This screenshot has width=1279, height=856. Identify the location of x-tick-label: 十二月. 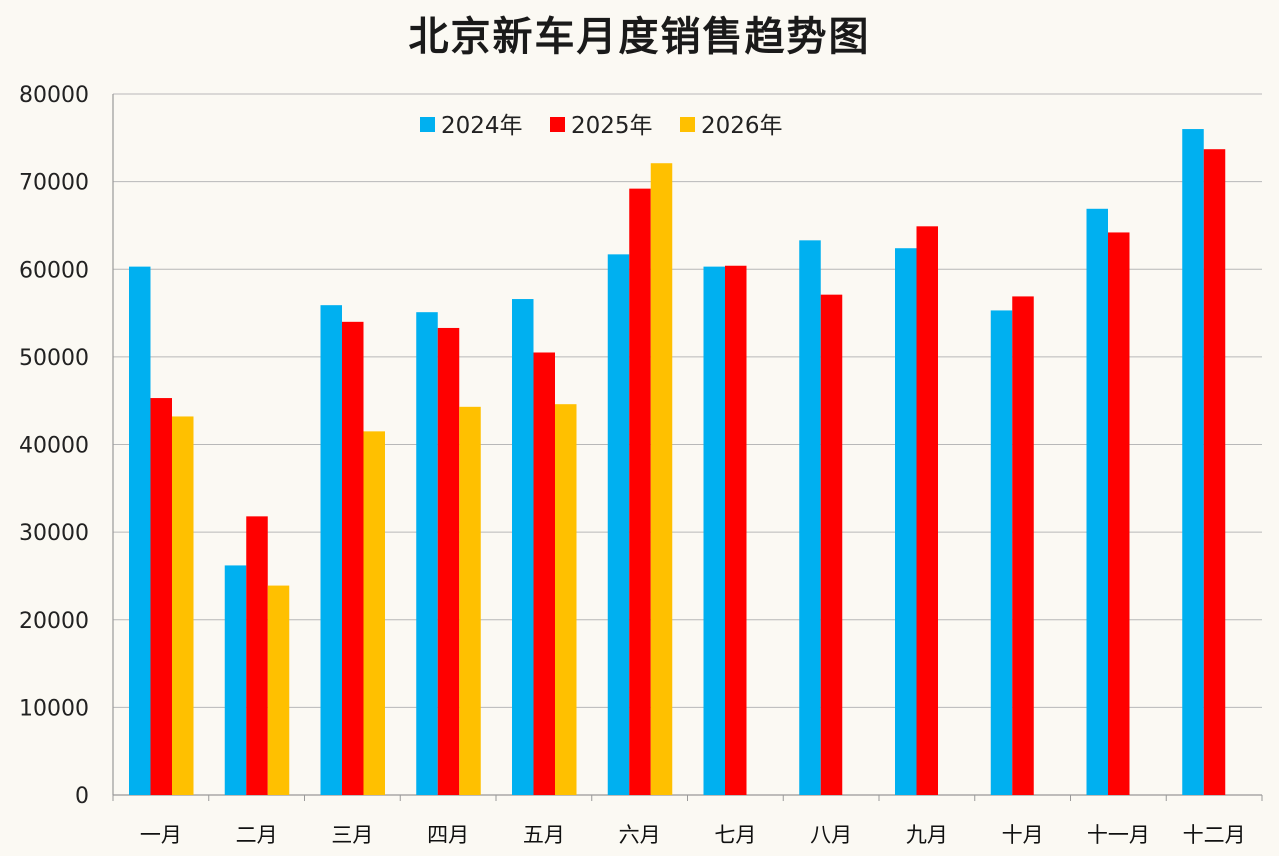
(1214, 835).